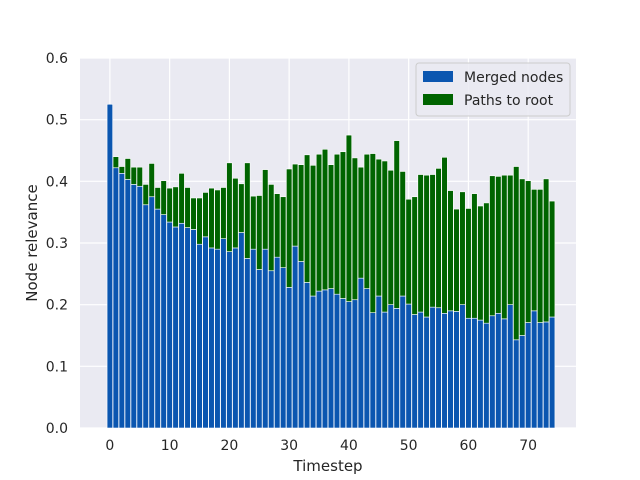  I want to click on y-tick-label: 0.2, so click(57, 306).